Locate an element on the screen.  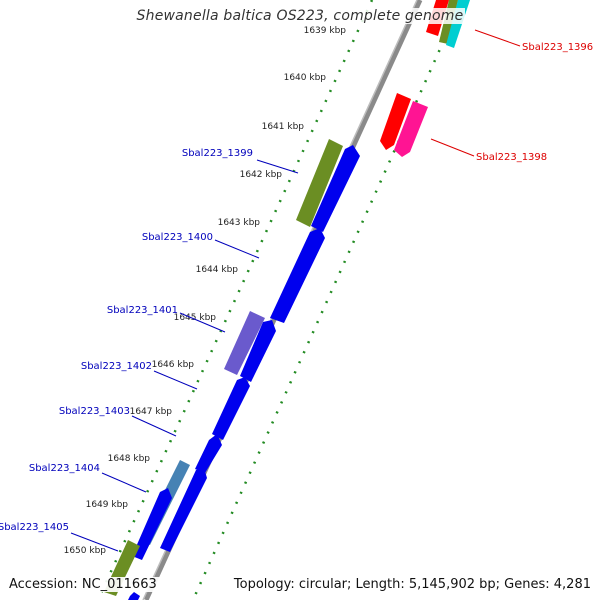
tick-label-1641: 1641 kbp is located at coordinates (283, 127).